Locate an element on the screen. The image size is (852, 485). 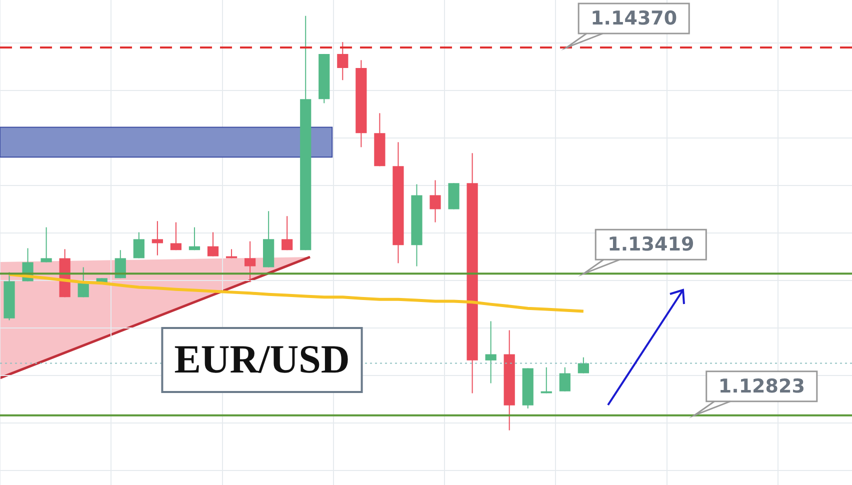
annotation: EUR/USD is located at coordinates (262, 359).